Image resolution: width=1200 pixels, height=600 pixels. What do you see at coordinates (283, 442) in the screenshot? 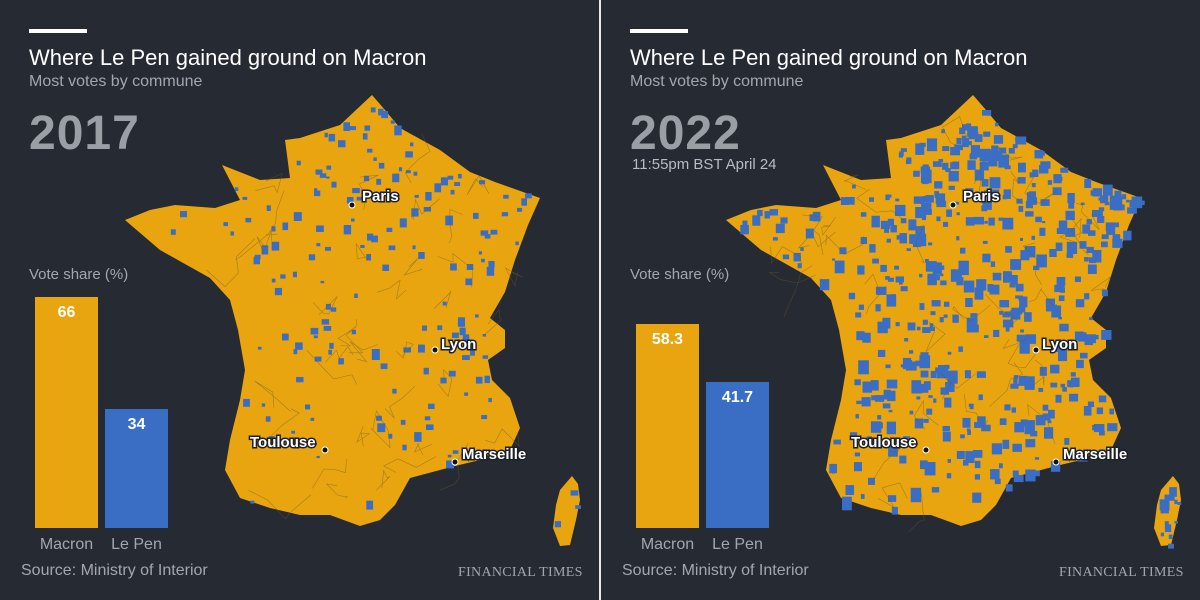
I see `city-label-toulouse: Toulouse` at bounding box center [283, 442].